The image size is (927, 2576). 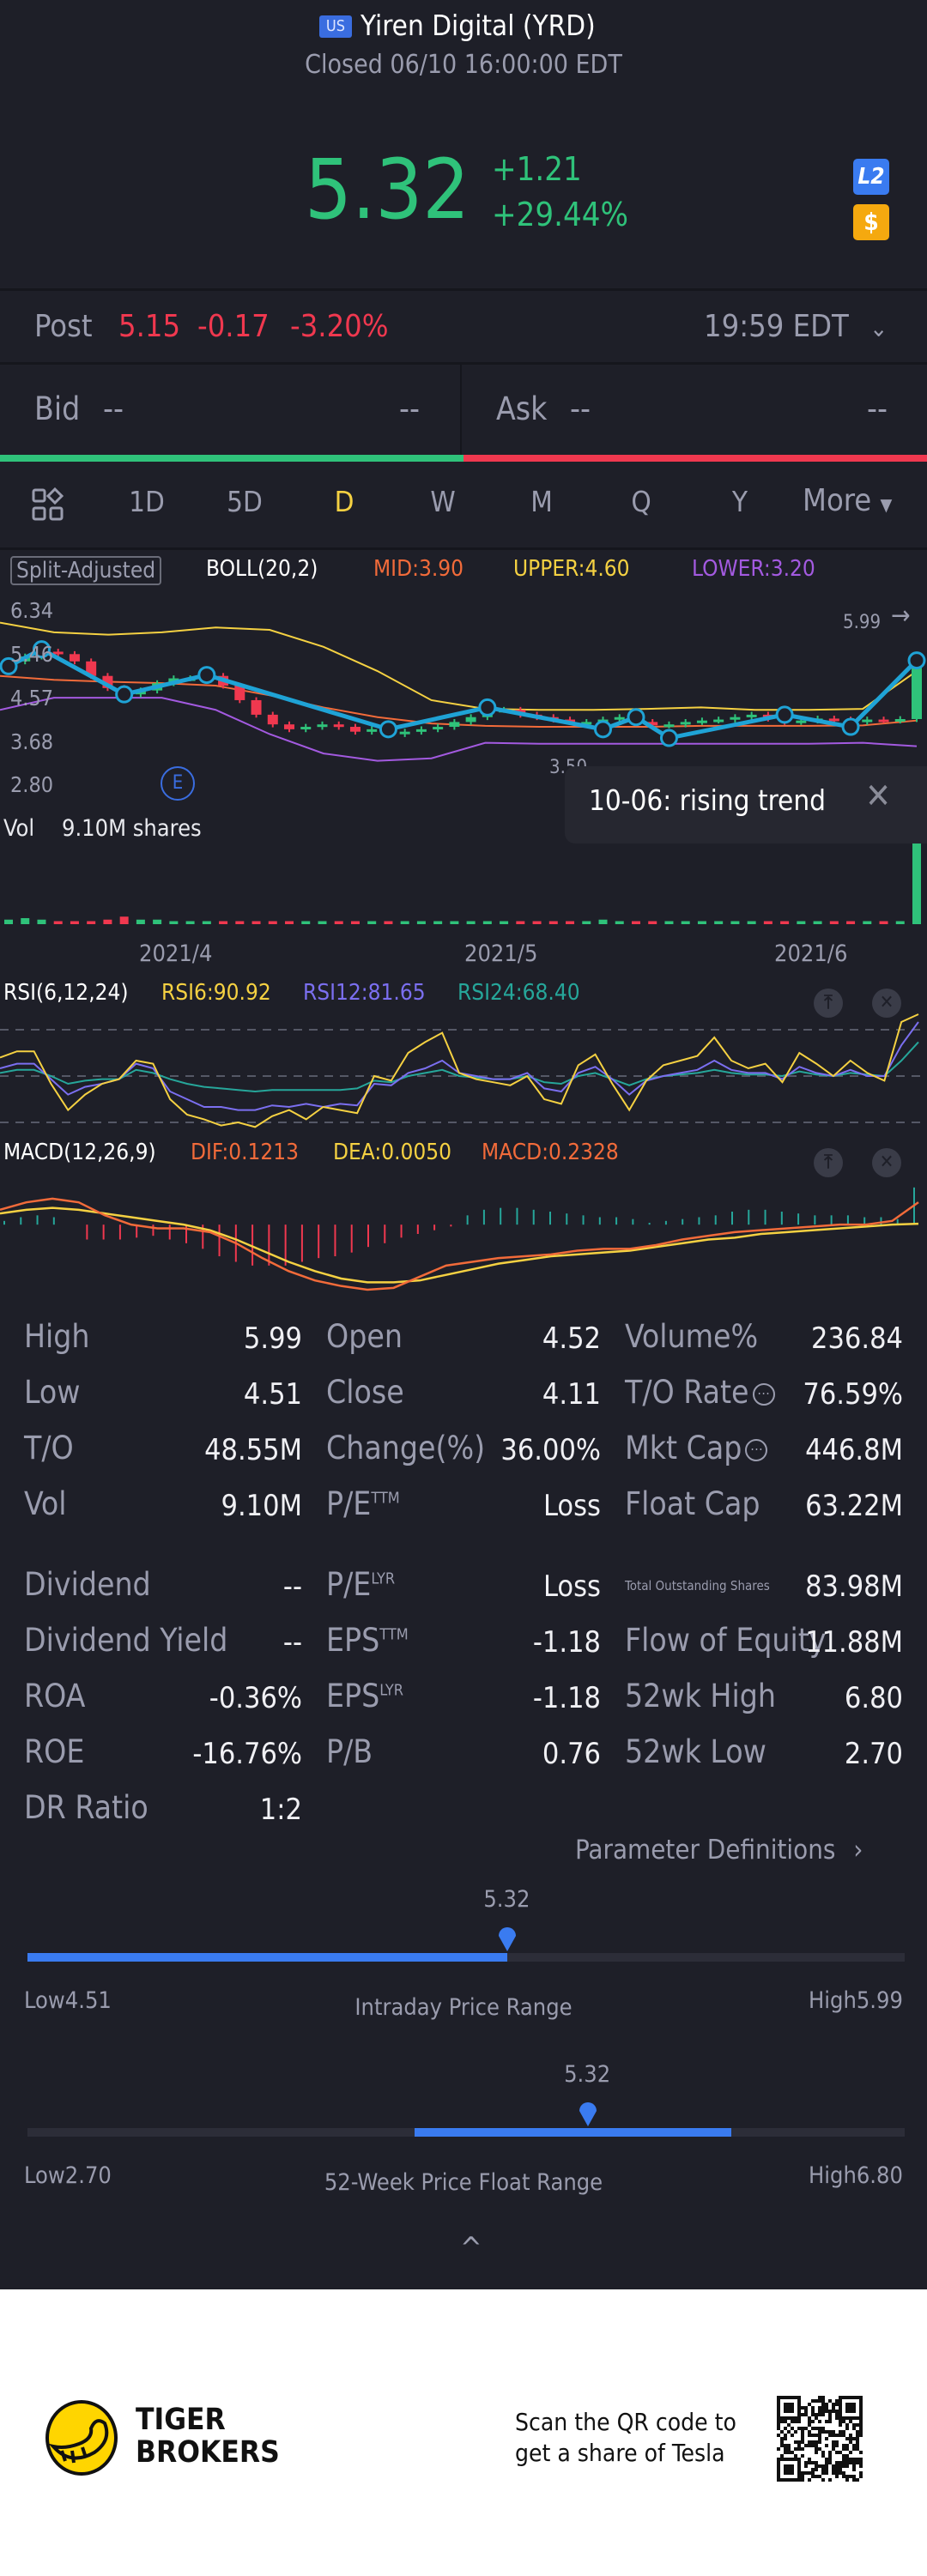 What do you see at coordinates (245, 501) in the screenshot?
I see `tab-5d: 5D` at bounding box center [245, 501].